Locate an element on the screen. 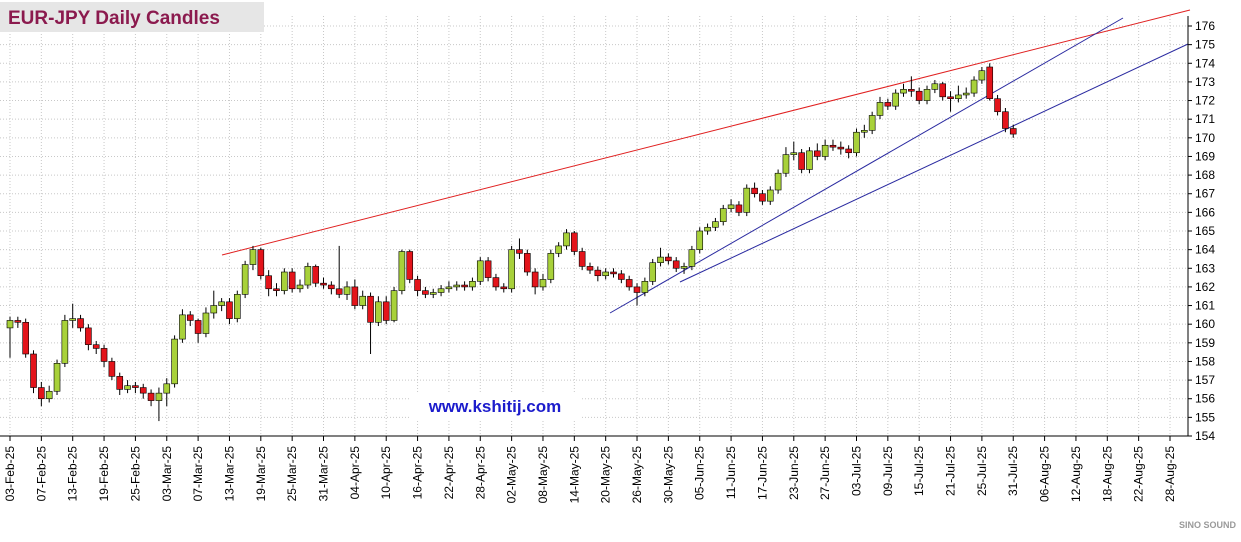 This screenshot has width=1241, height=542. x-tick-label: 30-May-25 is located at coordinates (668, 475).